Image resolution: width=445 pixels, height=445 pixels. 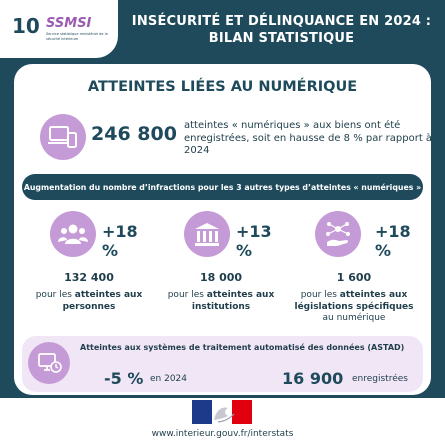 What do you see at coordinates (222, 87) in the screenshot?
I see `section-title: ATTEINTES LIÉES AU NUMÉRIQUE` at bounding box center [222, 87].